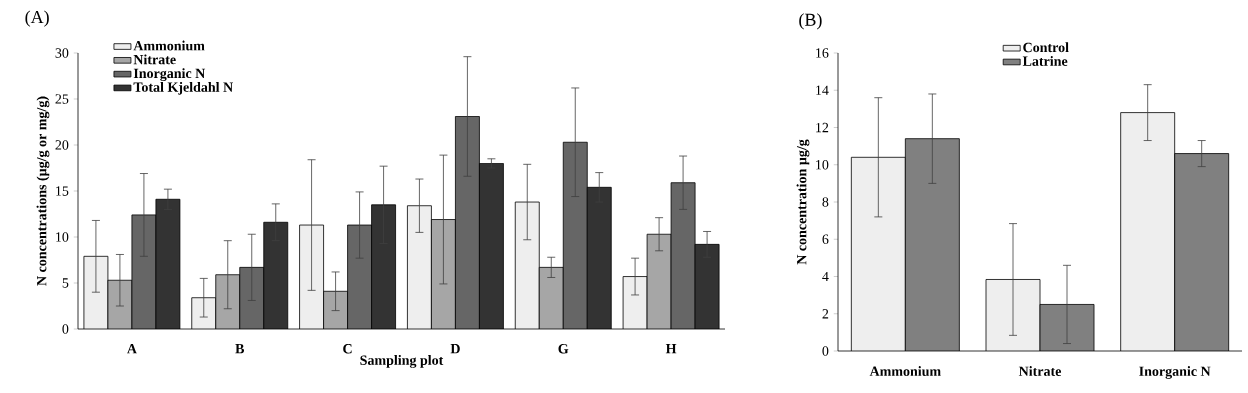 This screenshot has height=393, width=1248. What do you see at coordinates (132, 349) in the screenshot?
I see `x-tick-label: A` at bounding box center [132, 349].